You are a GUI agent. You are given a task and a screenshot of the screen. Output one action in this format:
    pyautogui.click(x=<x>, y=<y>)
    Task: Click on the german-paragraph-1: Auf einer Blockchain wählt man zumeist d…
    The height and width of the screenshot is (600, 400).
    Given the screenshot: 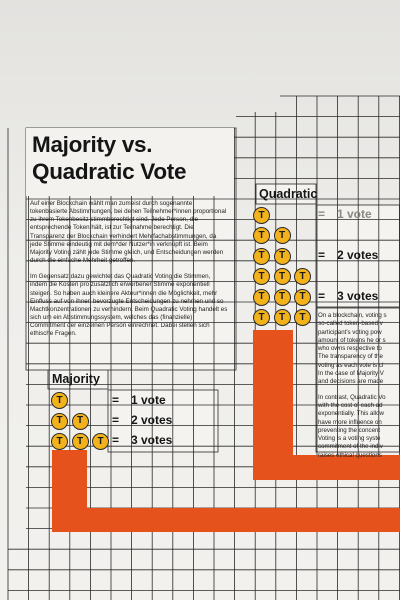 What is the action you would take?
    pyautogui.click(x=128, y=232)
    